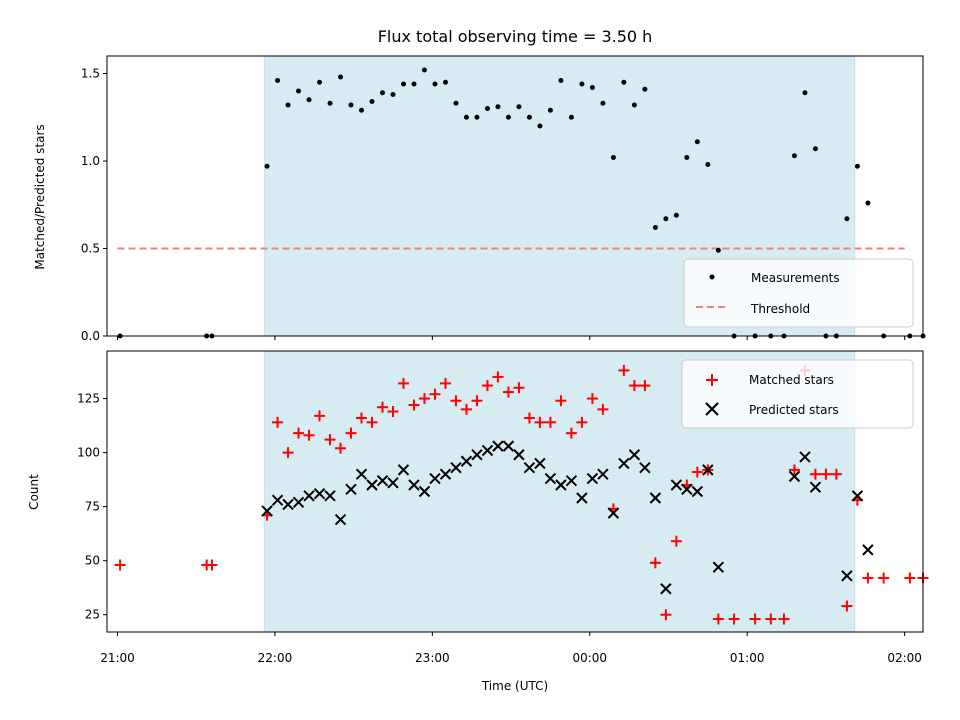  I want to click on top-y-tick-label: 0.5, so click(90, 249).